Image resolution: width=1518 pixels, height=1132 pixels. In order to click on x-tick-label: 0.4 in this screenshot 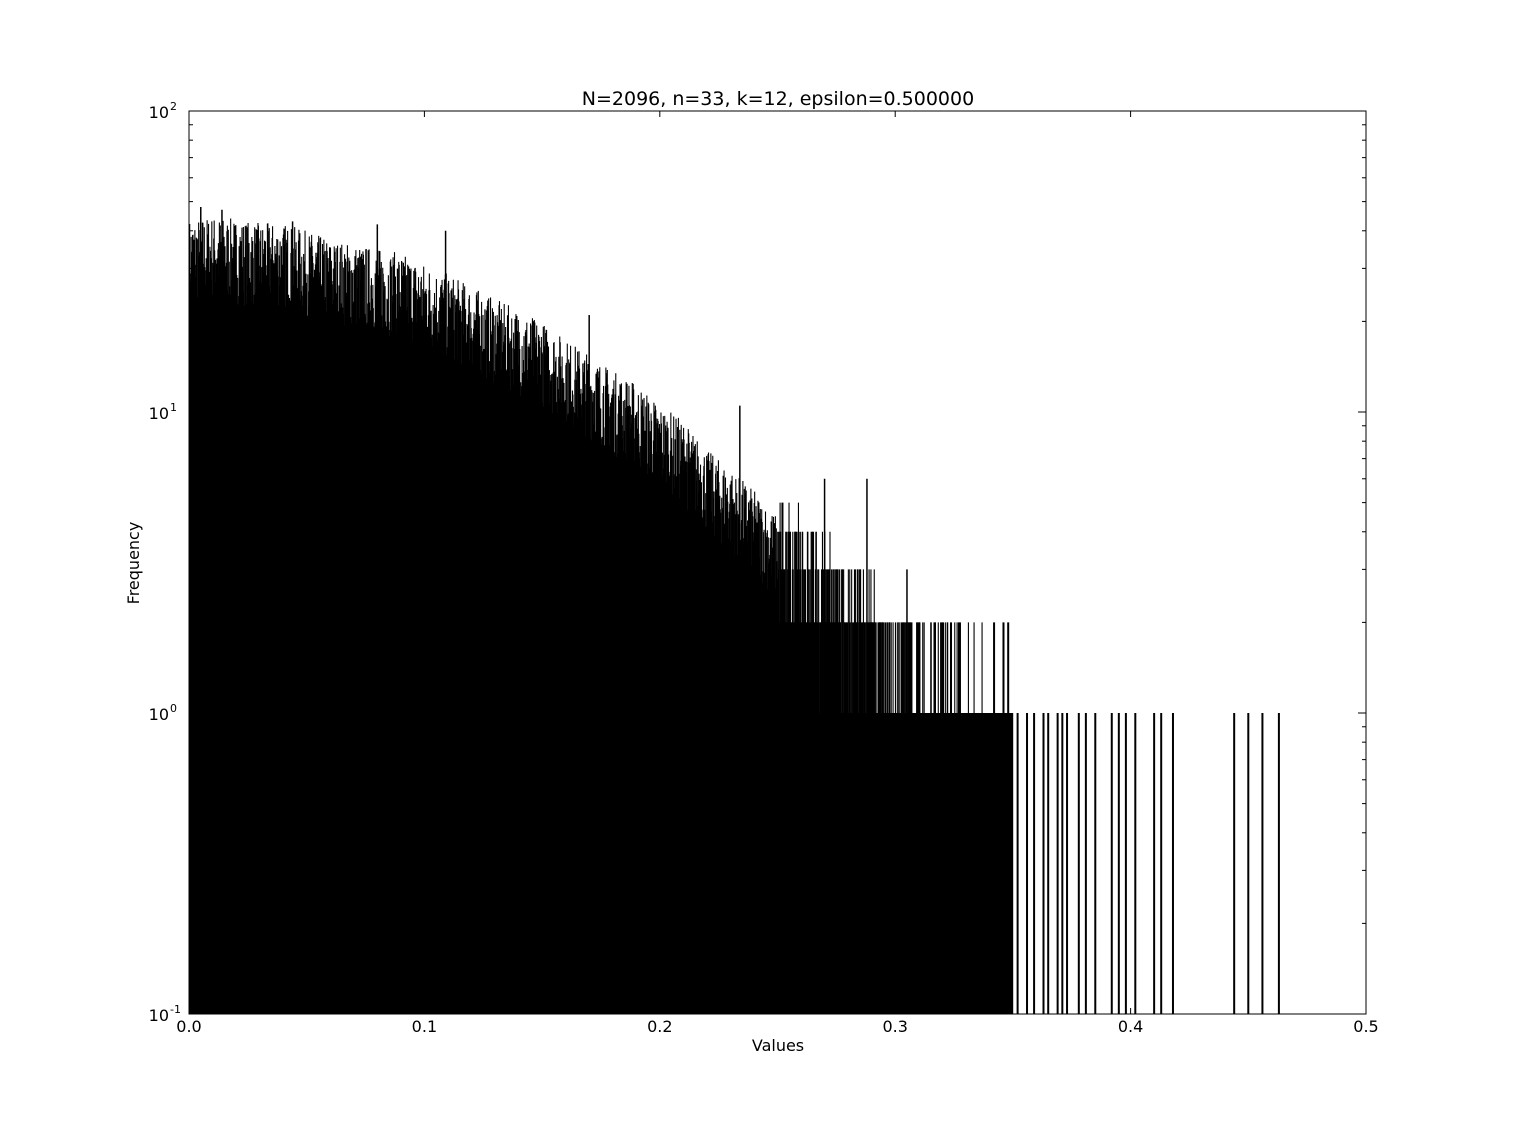, I will do `click(1130, 1026)`.